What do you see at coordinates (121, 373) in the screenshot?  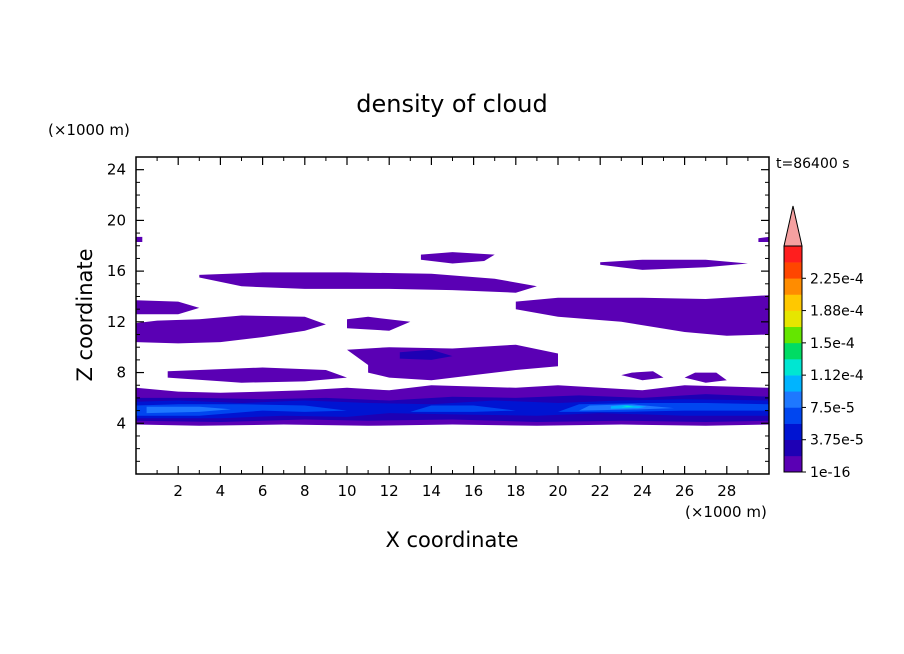 I see `y-tick-label: 8` at bounding box center [121, 373].